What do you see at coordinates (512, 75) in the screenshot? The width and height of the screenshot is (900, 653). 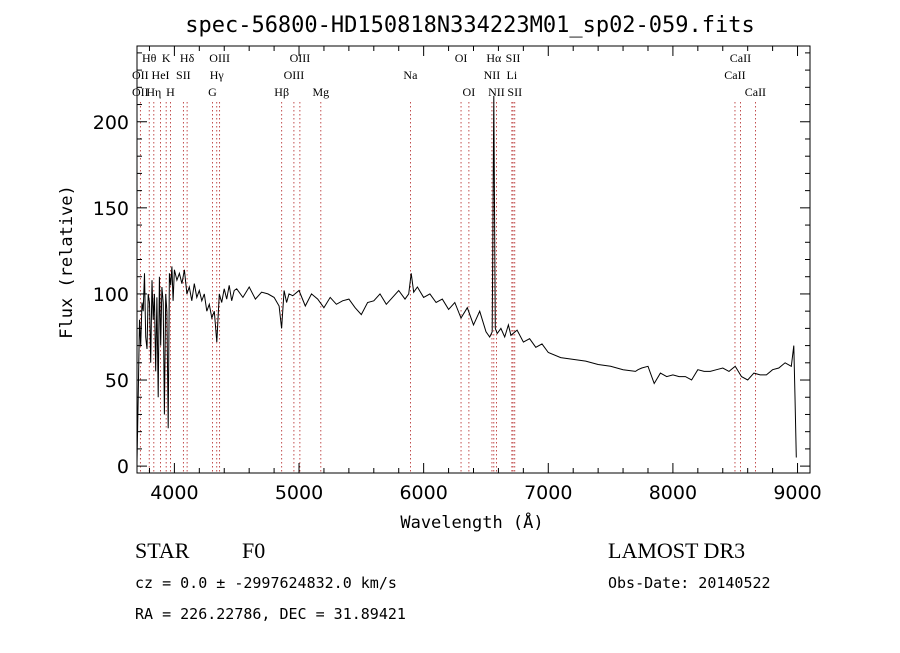 I see `spectral-line-label: Li` at bounding box center [512, 75].